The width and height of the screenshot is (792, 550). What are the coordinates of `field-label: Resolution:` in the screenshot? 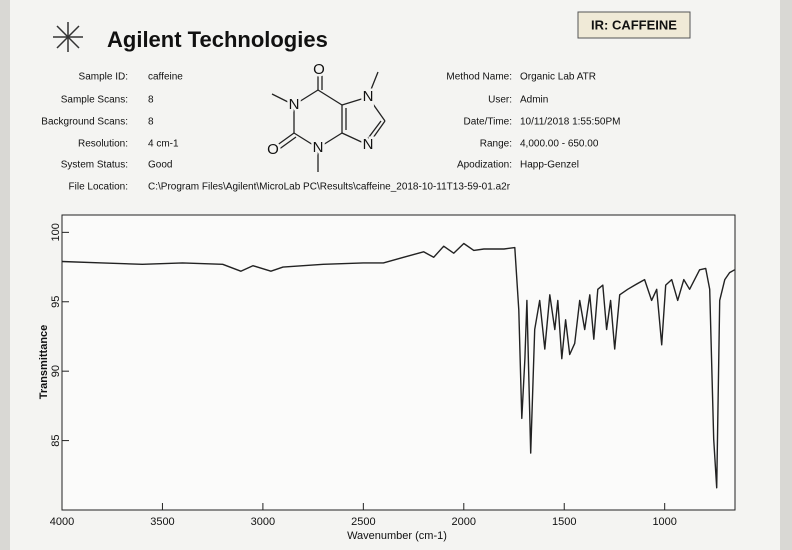 It's located at (103, 144).